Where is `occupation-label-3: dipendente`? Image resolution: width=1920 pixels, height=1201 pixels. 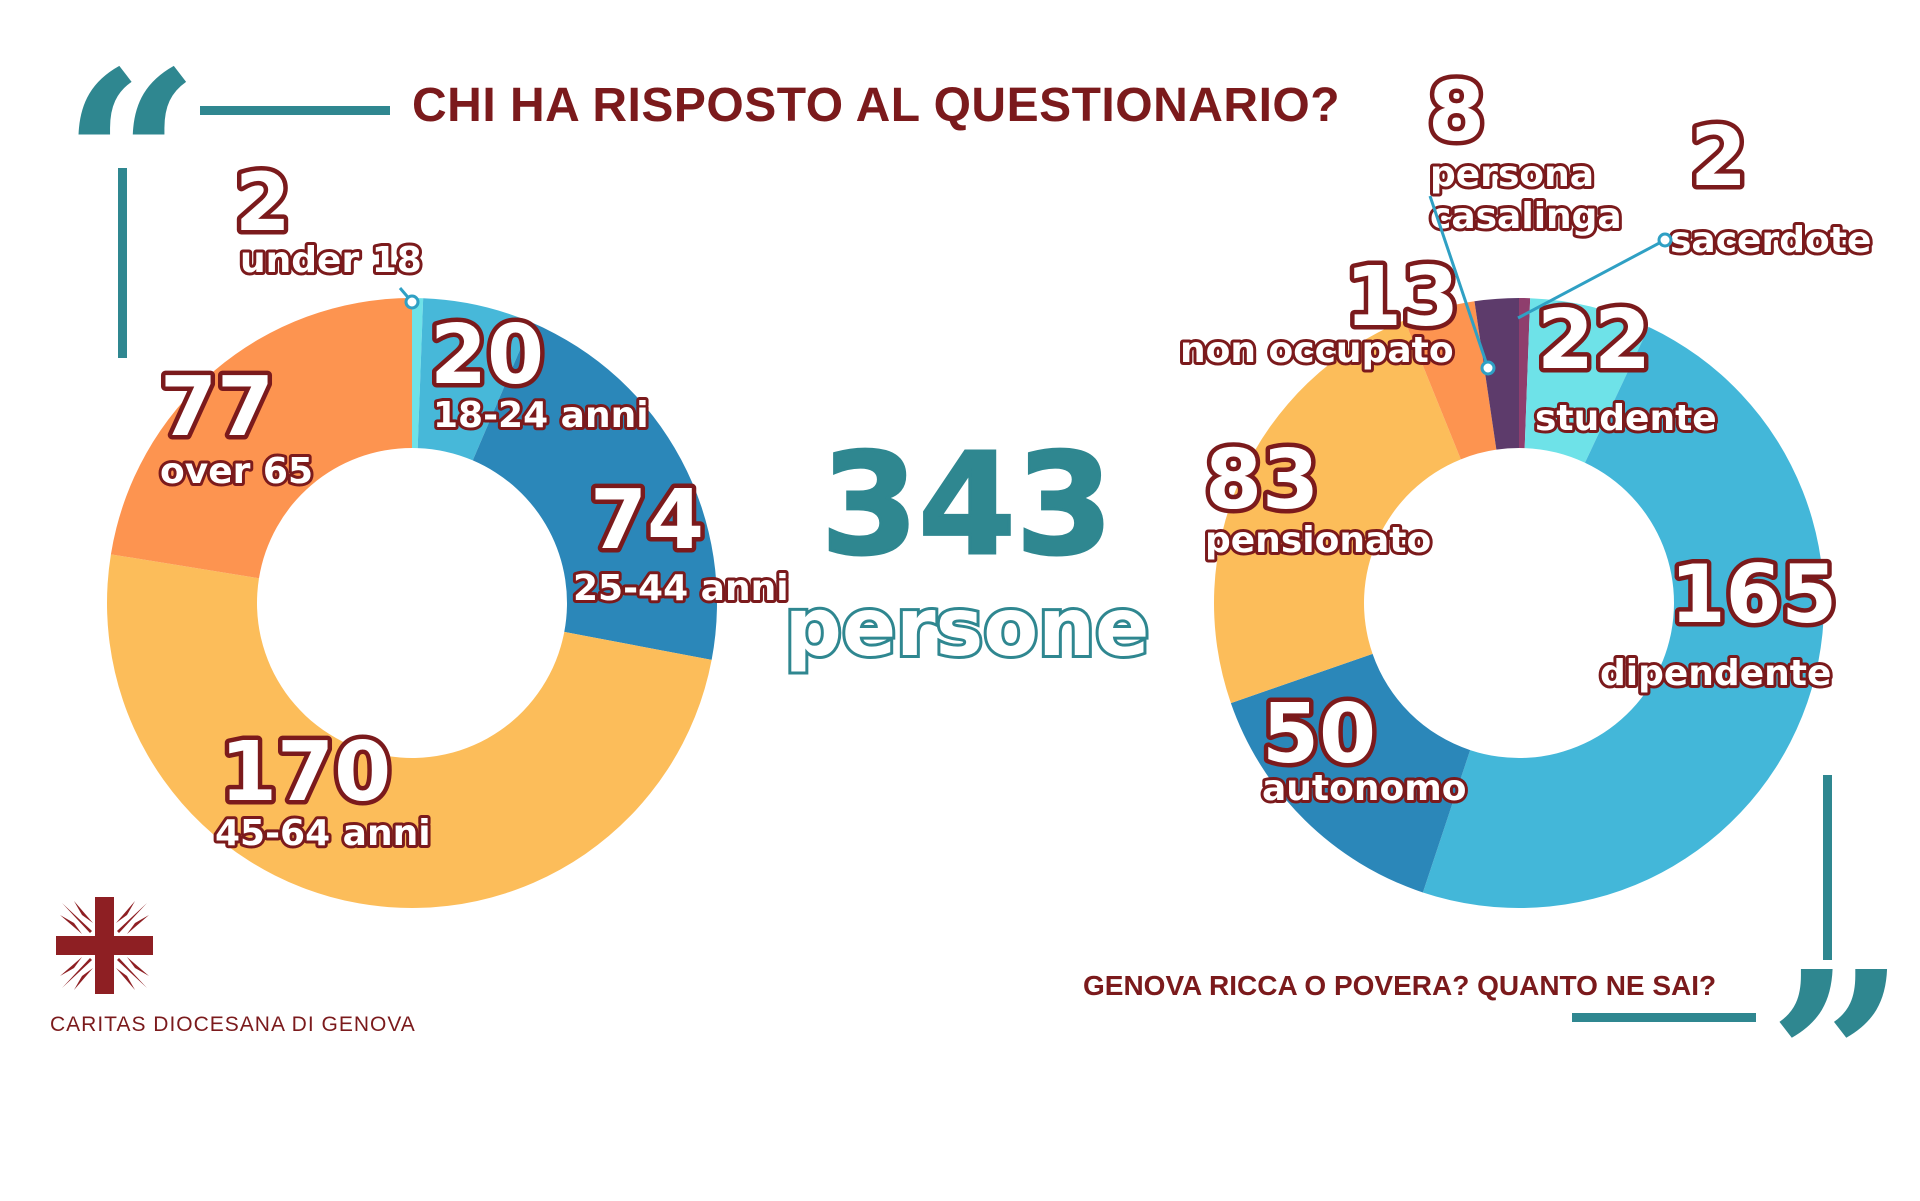 occupation-label-3: dipendente is located at coordinates (1715, 673).